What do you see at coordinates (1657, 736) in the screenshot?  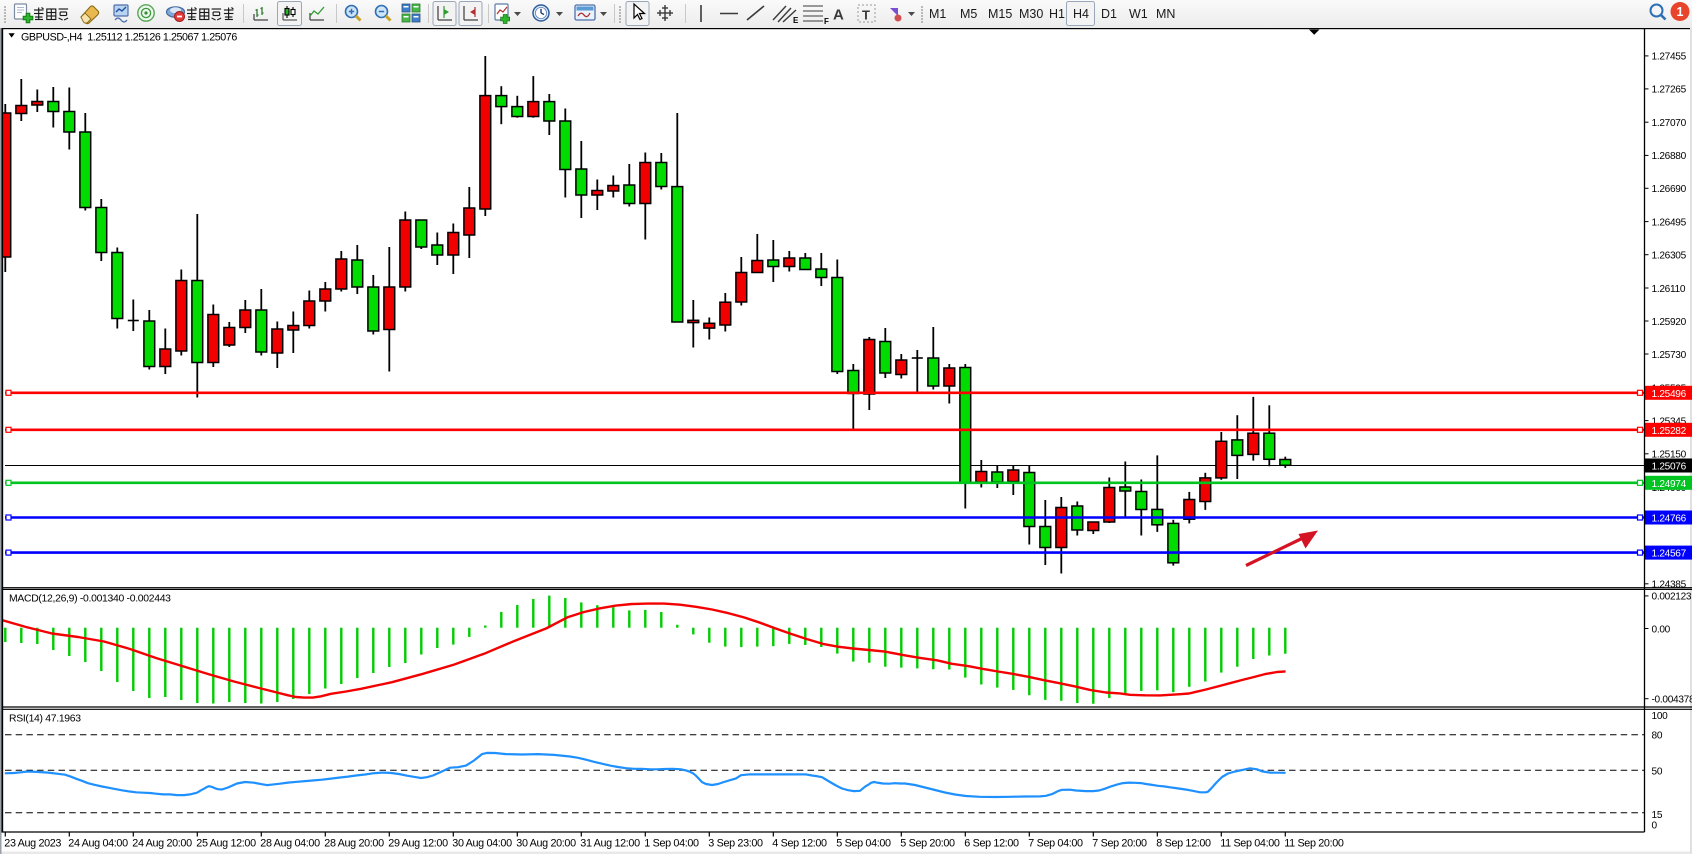 I see `svg-text: 80` at bounding box center [1657, 736].